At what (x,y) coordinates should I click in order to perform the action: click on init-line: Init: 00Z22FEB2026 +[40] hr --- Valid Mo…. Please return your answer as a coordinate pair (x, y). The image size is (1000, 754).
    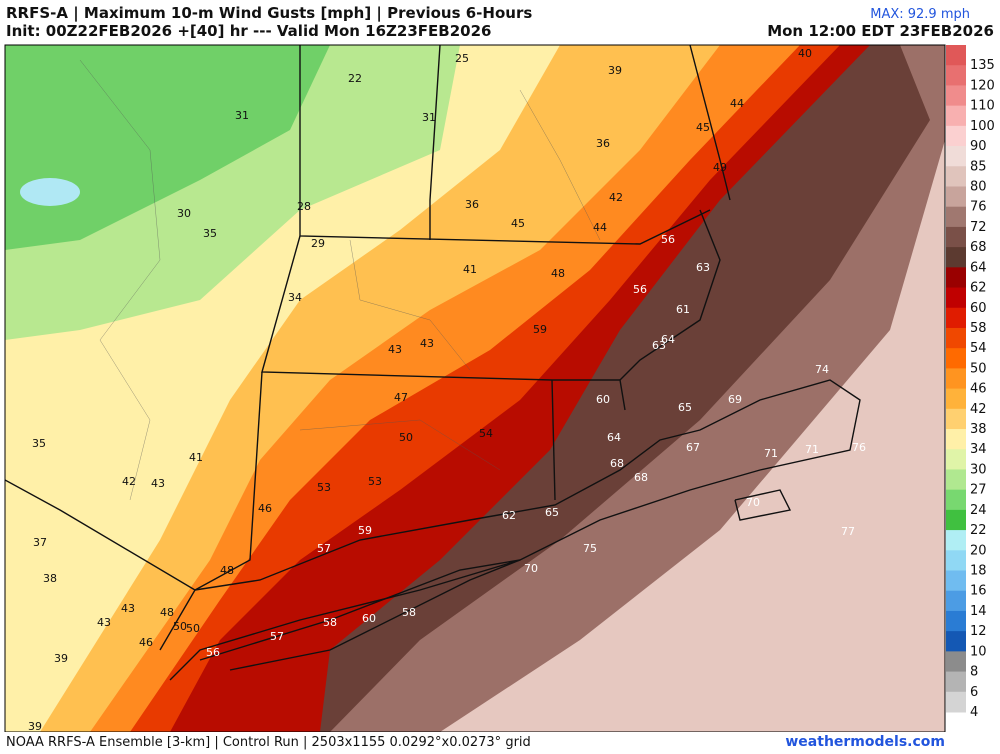
    Looking at the image, I should click on (248, 31).